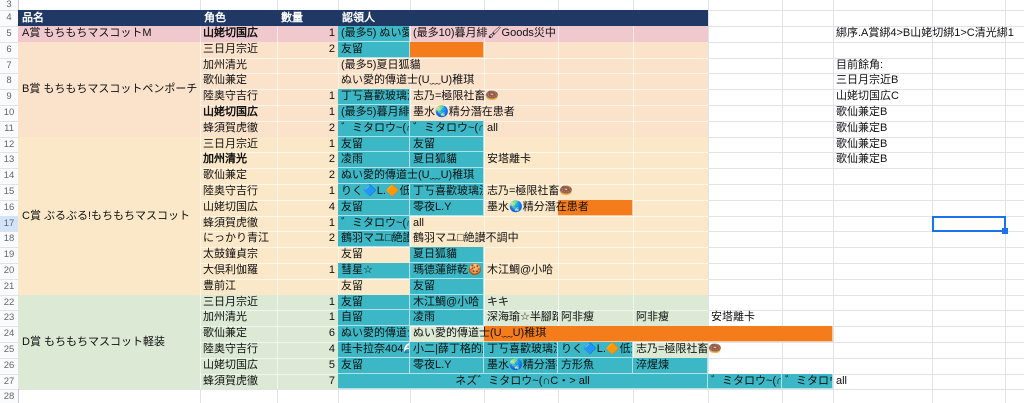 The image size is (1024, 403). Describe the element at coordinates (230, 364) in the screenshot. I see `character-cell: 山姥切国広` at that location.